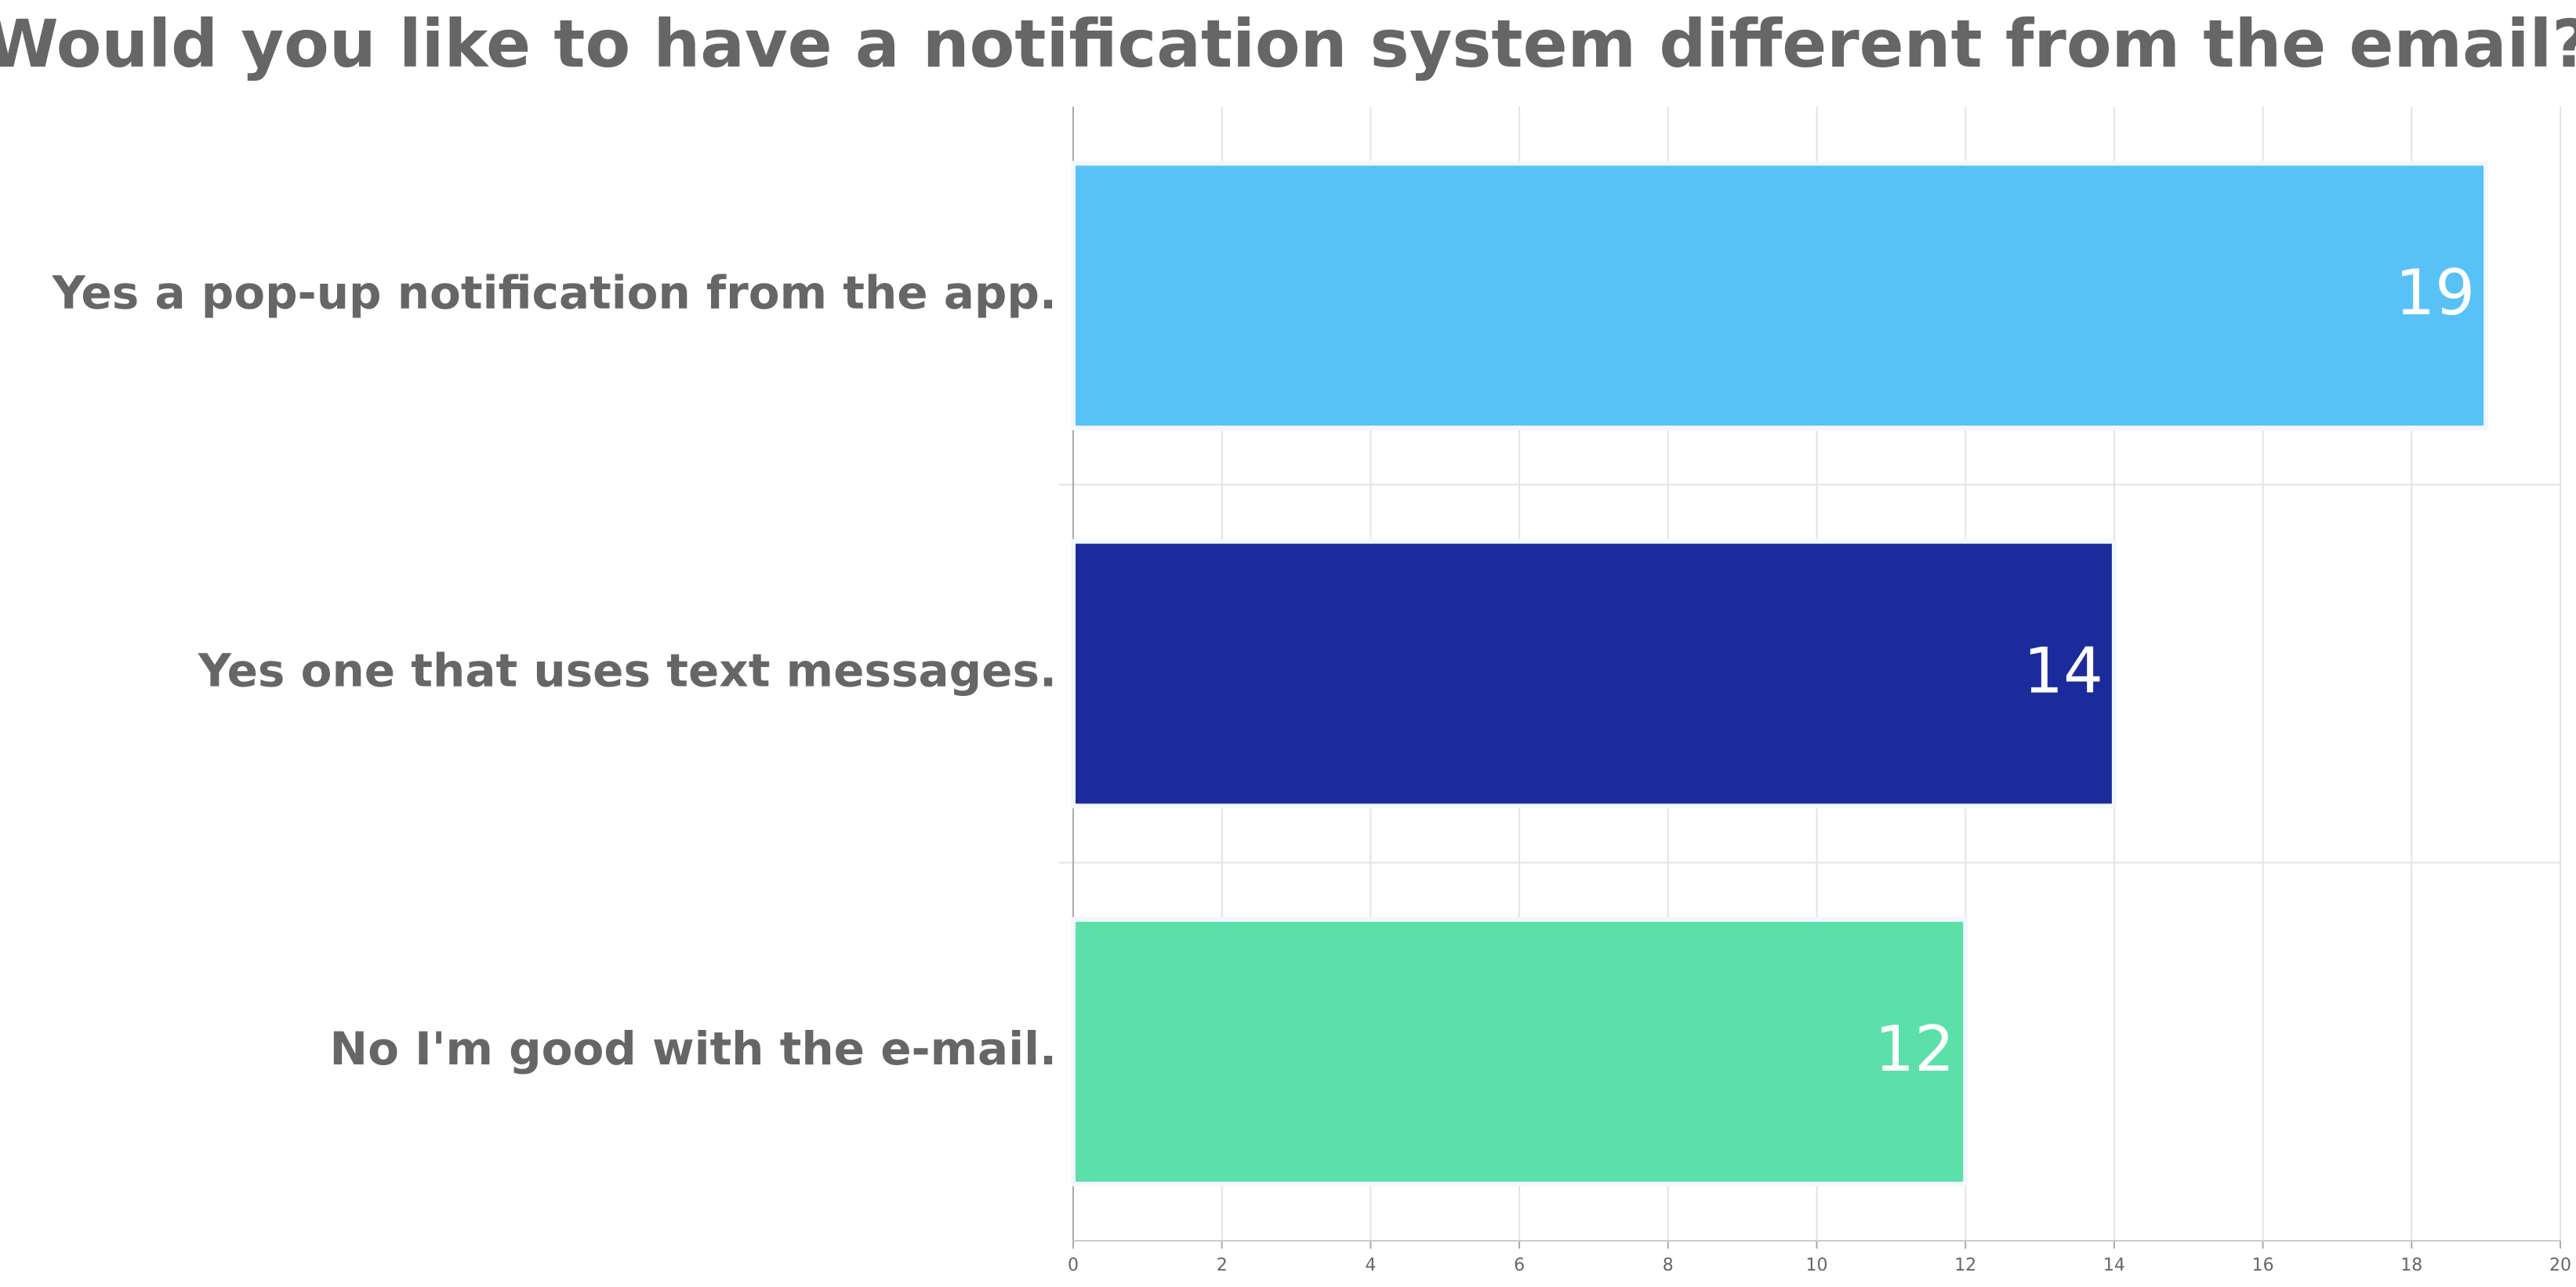  I want to click on category-label: Yes a pop-up notification from the app., so click(554, 292).